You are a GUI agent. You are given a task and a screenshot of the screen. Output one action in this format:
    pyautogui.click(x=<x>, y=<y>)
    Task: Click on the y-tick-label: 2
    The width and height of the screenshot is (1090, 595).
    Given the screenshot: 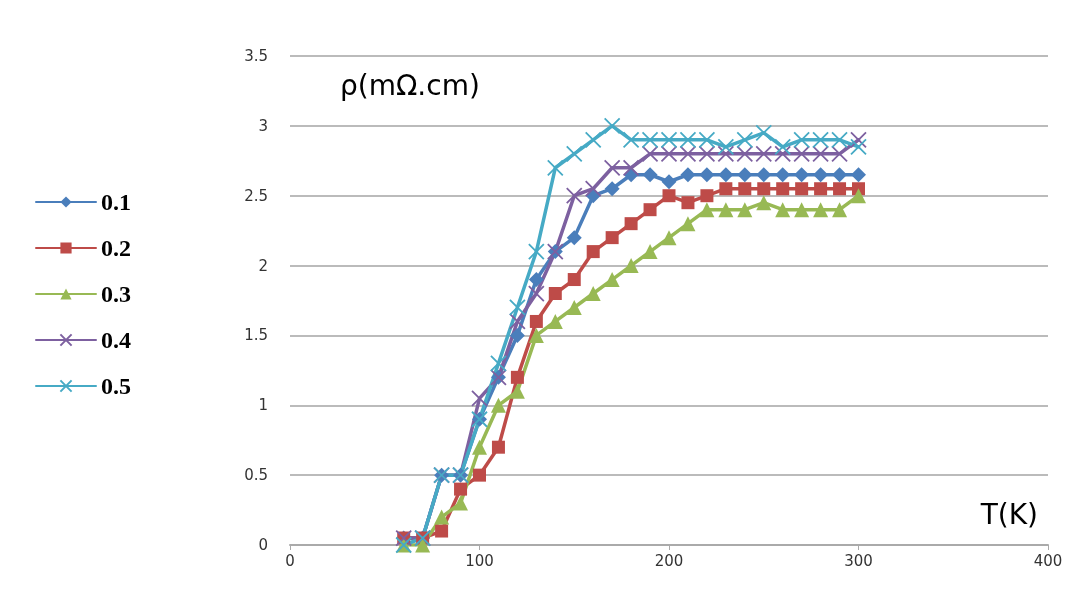 What is the action you would take?
    pyautogui.click(x=263, y=265)
    